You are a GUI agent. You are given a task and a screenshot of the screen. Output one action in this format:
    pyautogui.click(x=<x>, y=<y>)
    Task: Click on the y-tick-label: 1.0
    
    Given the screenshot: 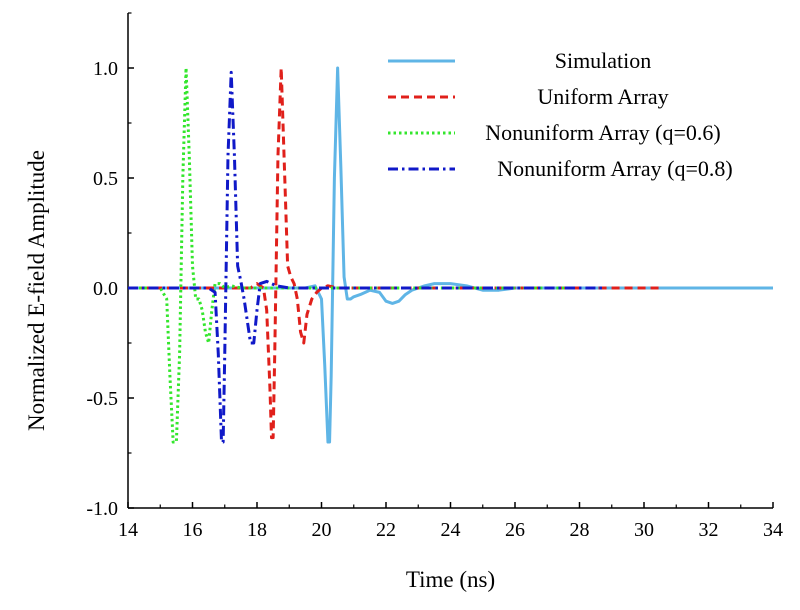 What is the action you would take?
    pyautogui.click(x=105, y=69)
    